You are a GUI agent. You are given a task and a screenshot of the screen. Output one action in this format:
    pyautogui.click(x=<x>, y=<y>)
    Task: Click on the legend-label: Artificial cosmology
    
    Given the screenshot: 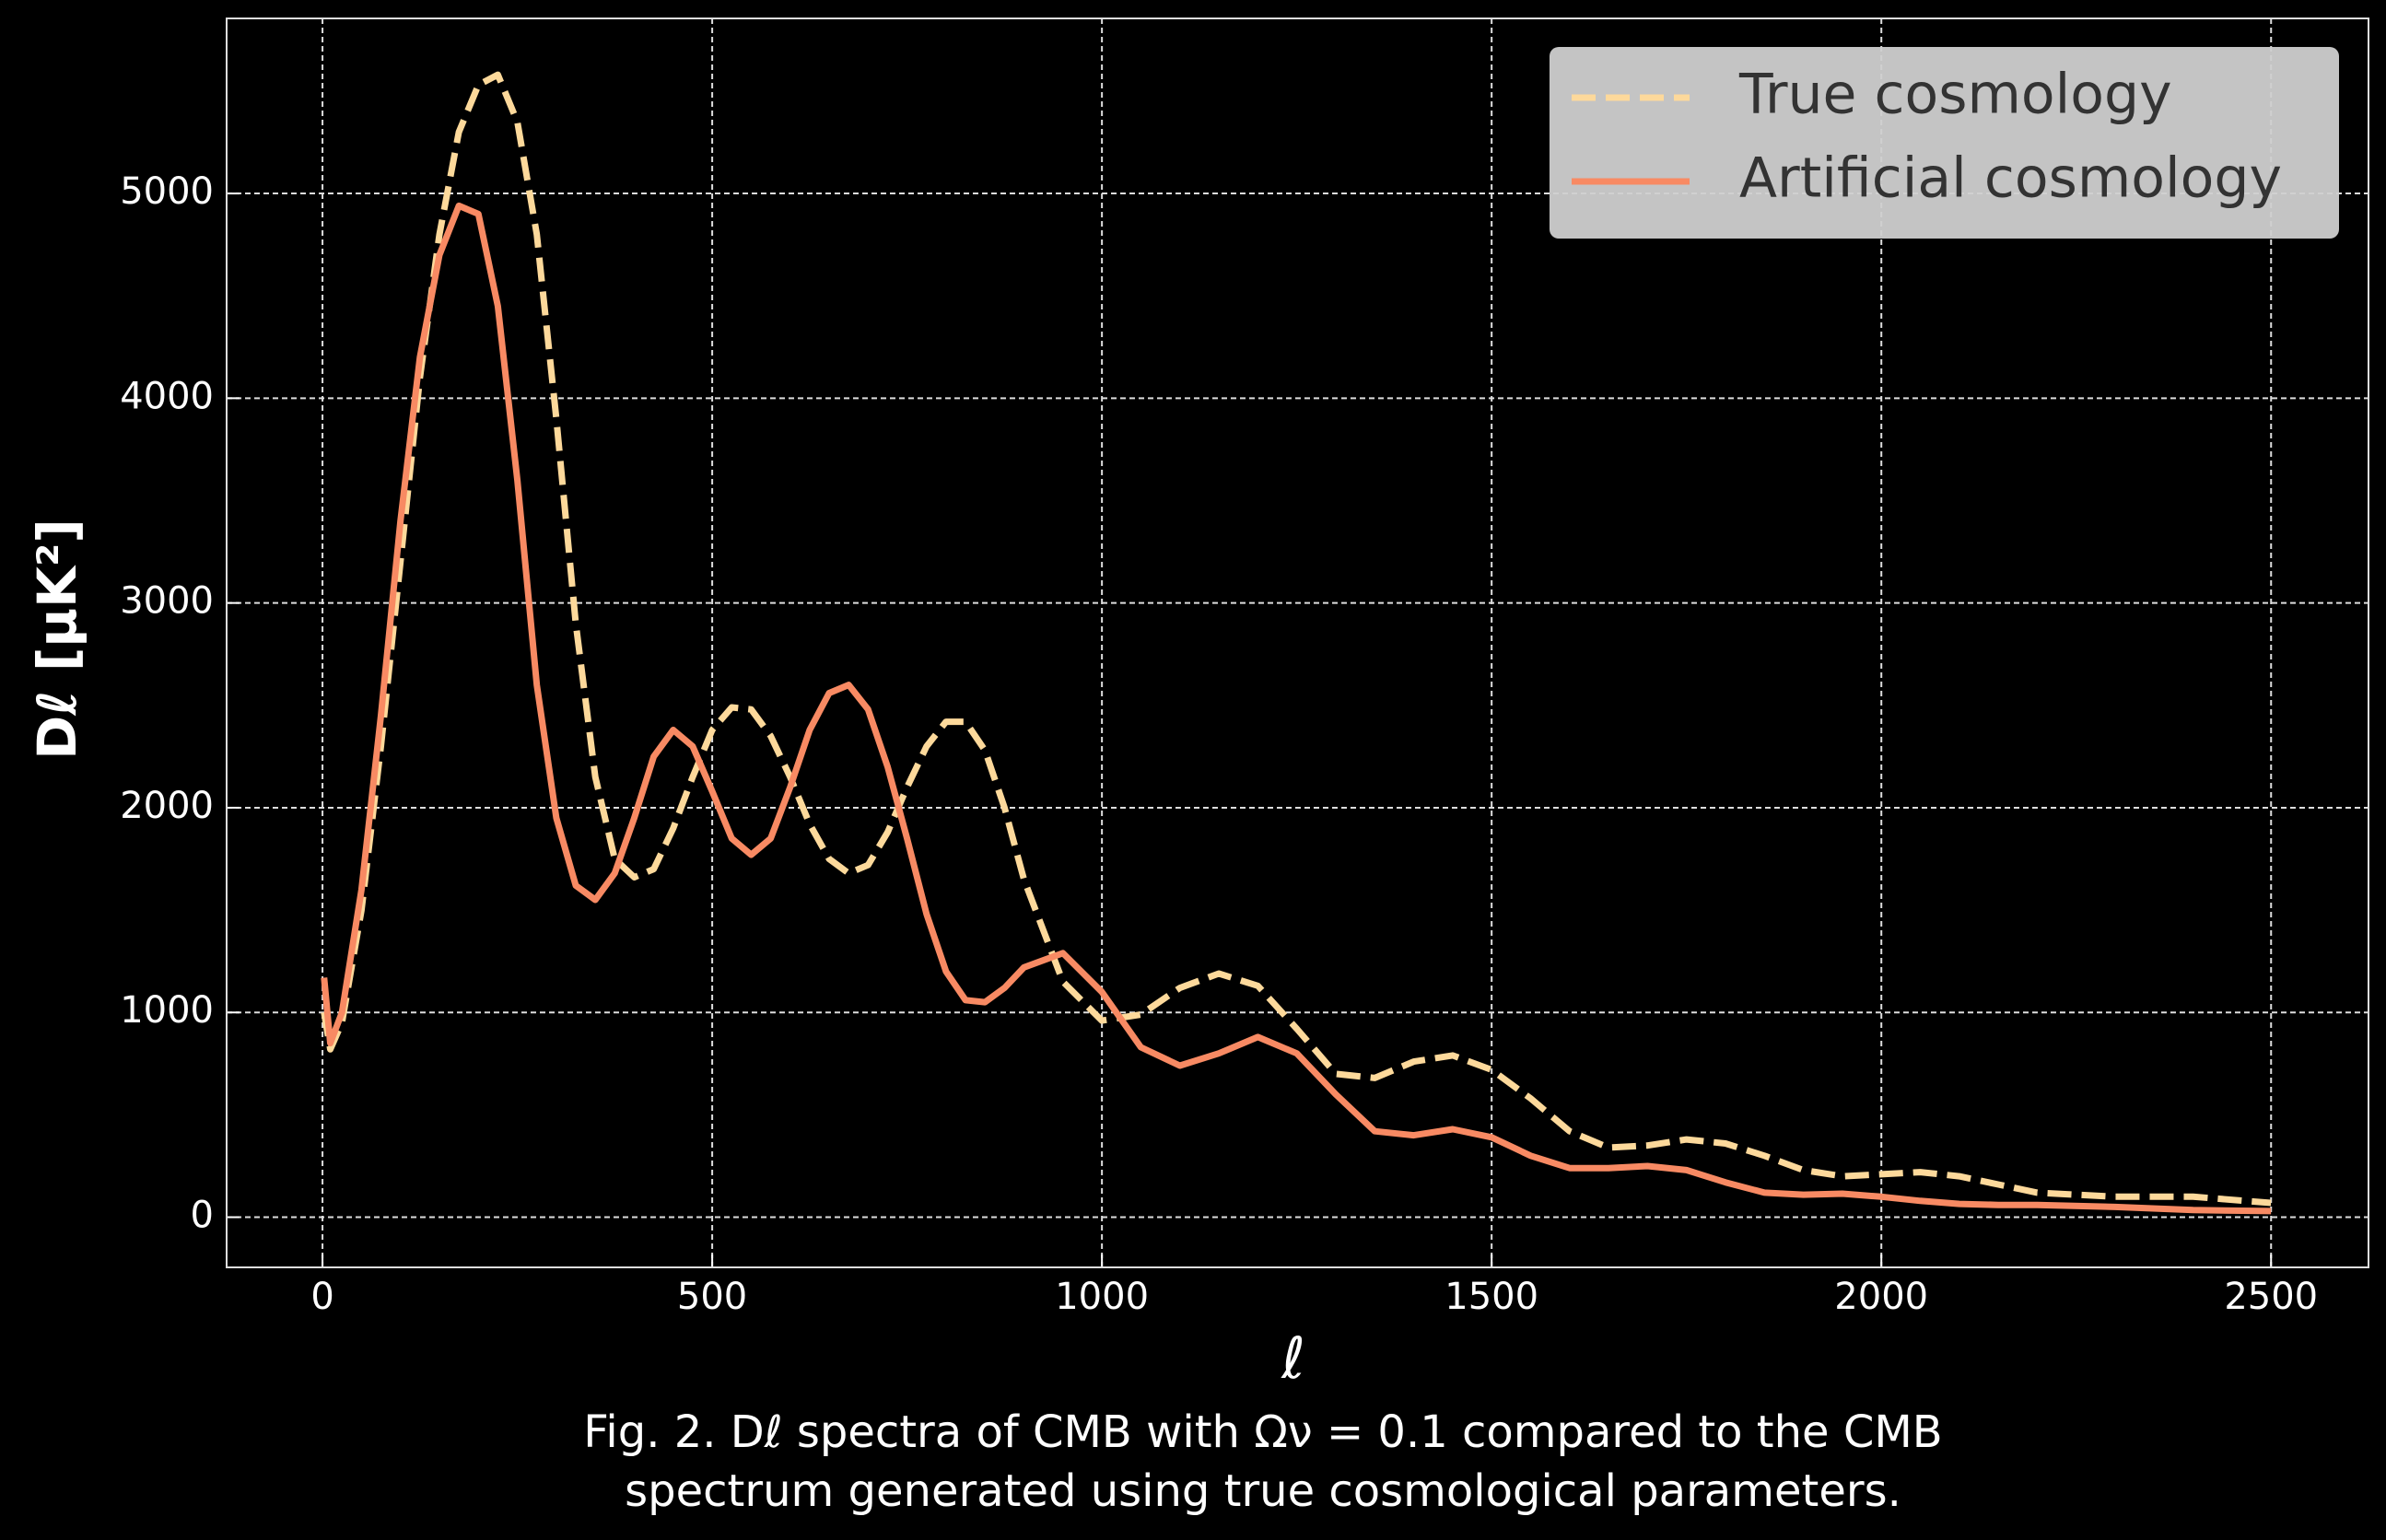 What is the action you would take?
    pyautogui.click(x=2010, y=178)
    